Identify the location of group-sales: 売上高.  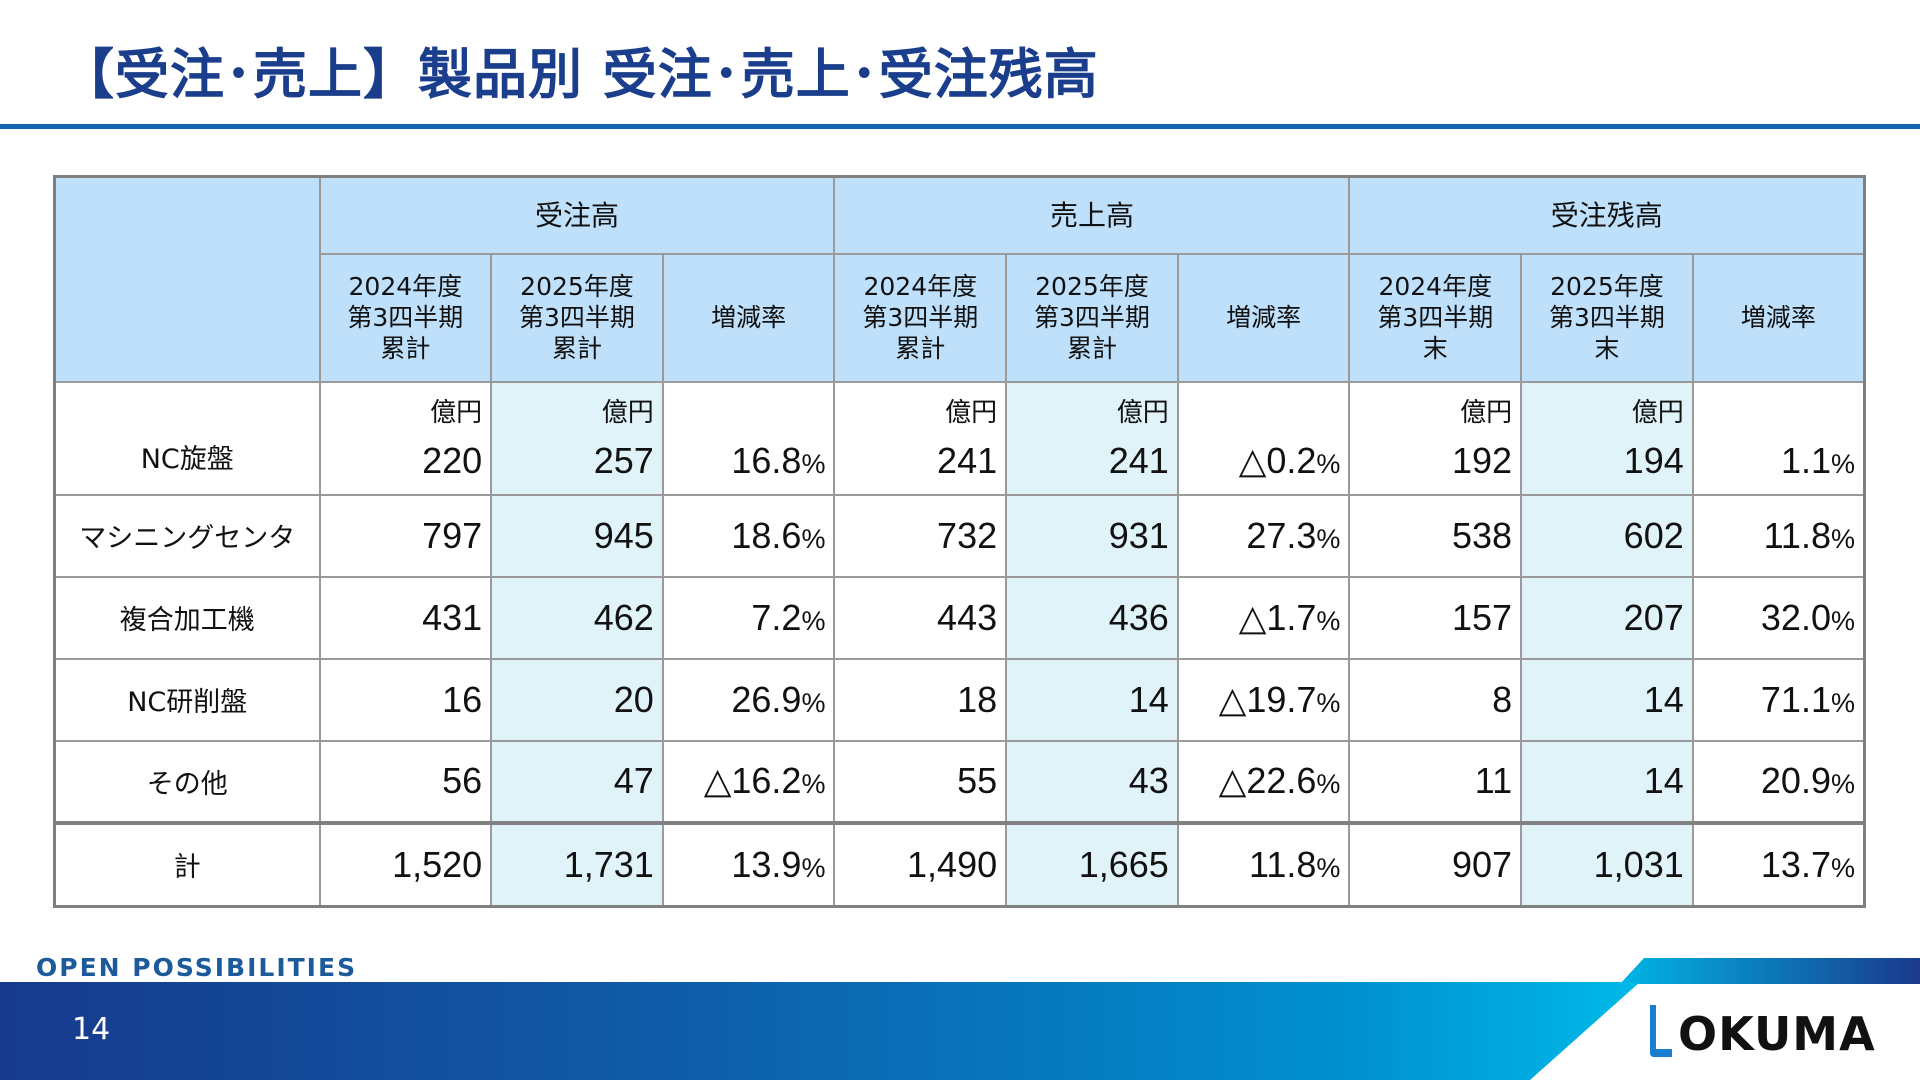
(1092, 215).